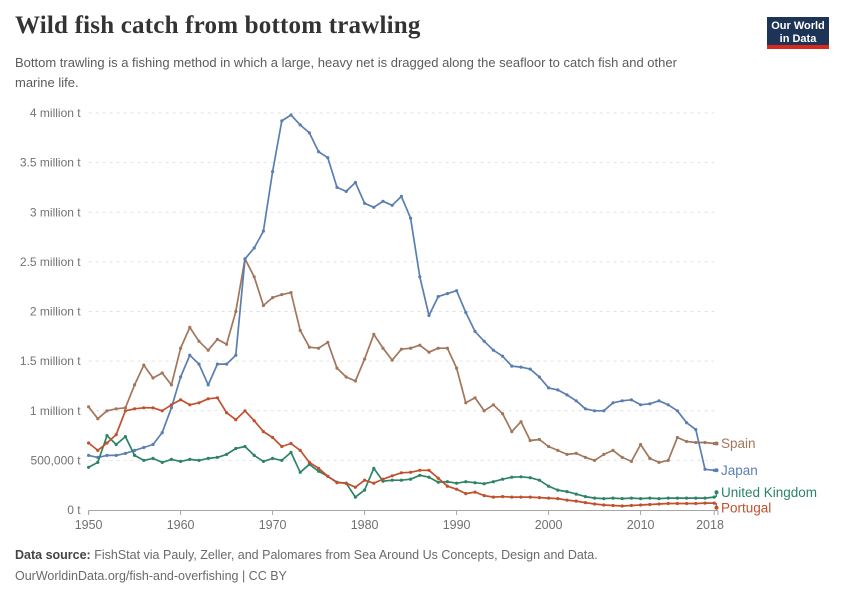 Image resolution: width=850 pixels, height=600 pixels. What do you see at coordinates (769, 492) in the screenshot?
I see `series-label-united-kingdom: United Kingdom` at bounding box center [769, 492].